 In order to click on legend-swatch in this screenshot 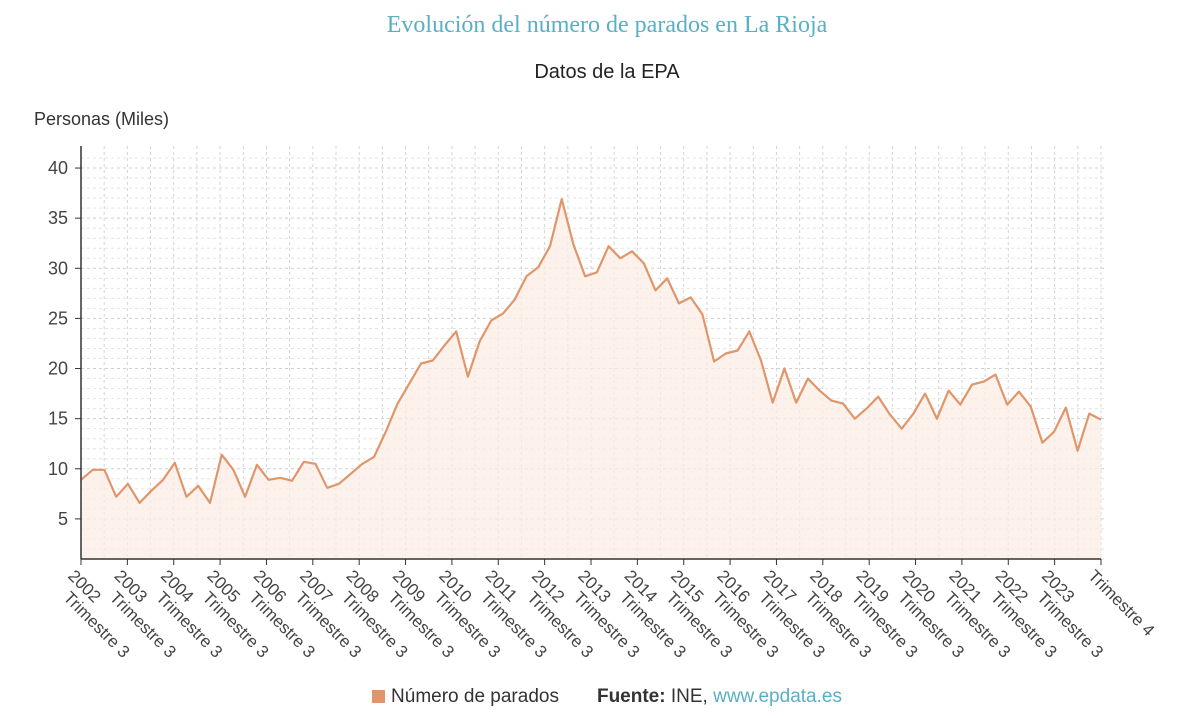, I will do `click(379, 696)`.